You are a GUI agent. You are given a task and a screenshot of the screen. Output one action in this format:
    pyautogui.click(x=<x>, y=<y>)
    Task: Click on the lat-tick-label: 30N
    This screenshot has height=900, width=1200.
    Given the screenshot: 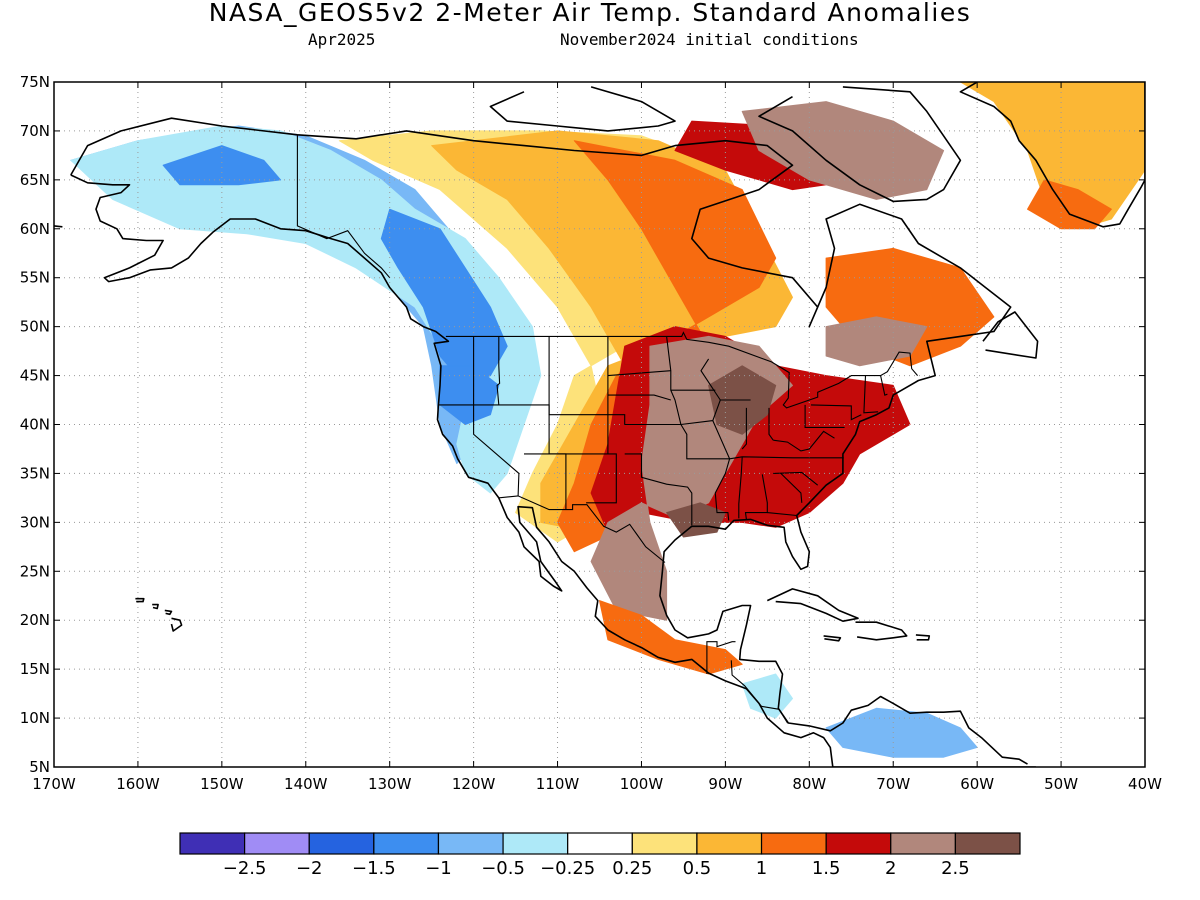 What is the action you would take?
    pyautogui.click(x=35, y=522)
    